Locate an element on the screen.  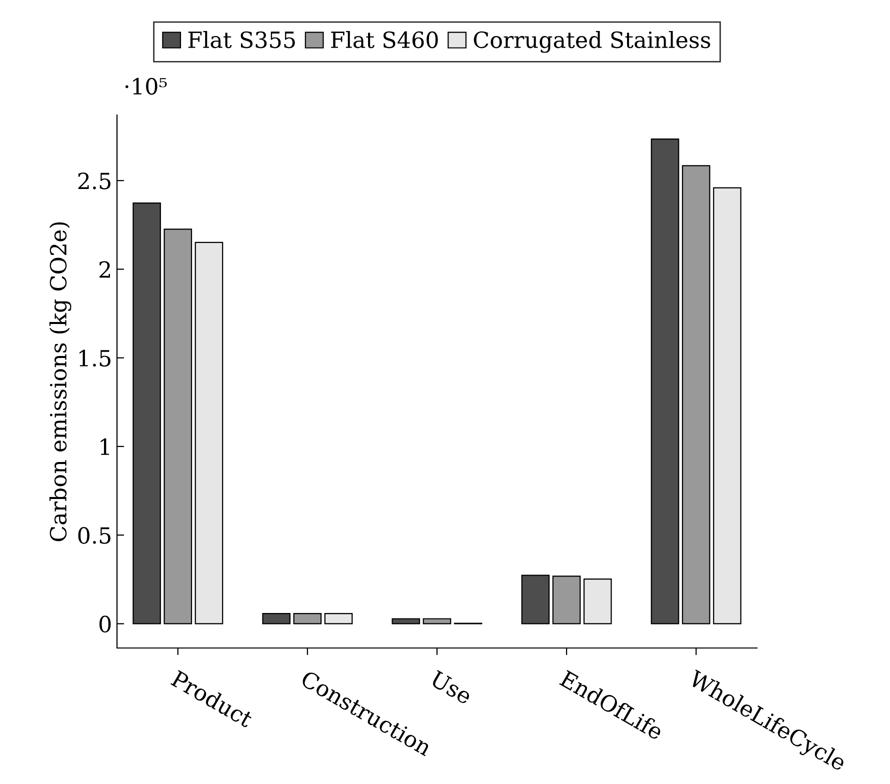
x-tick-label: Use is located at coordinates (451, 687).